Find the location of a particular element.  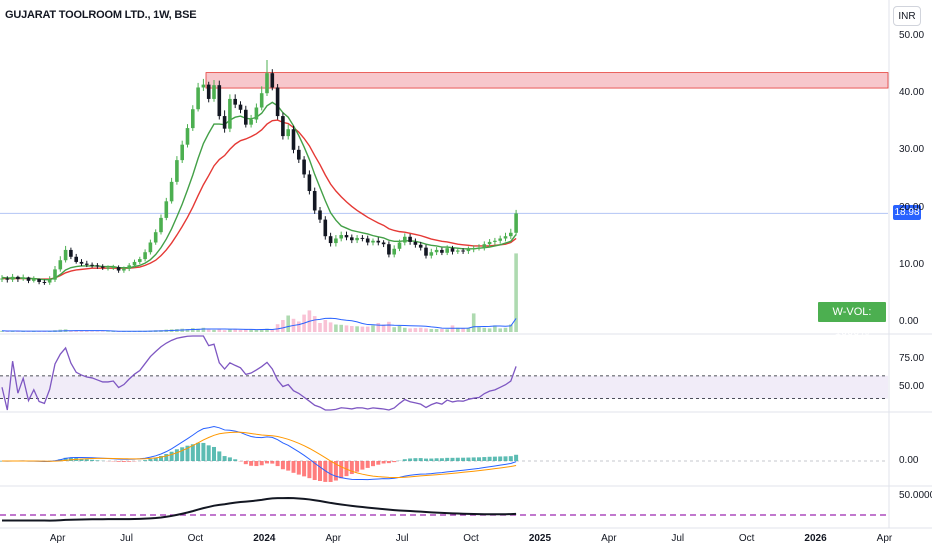

rsi-band is located at coordinates (444, 387).